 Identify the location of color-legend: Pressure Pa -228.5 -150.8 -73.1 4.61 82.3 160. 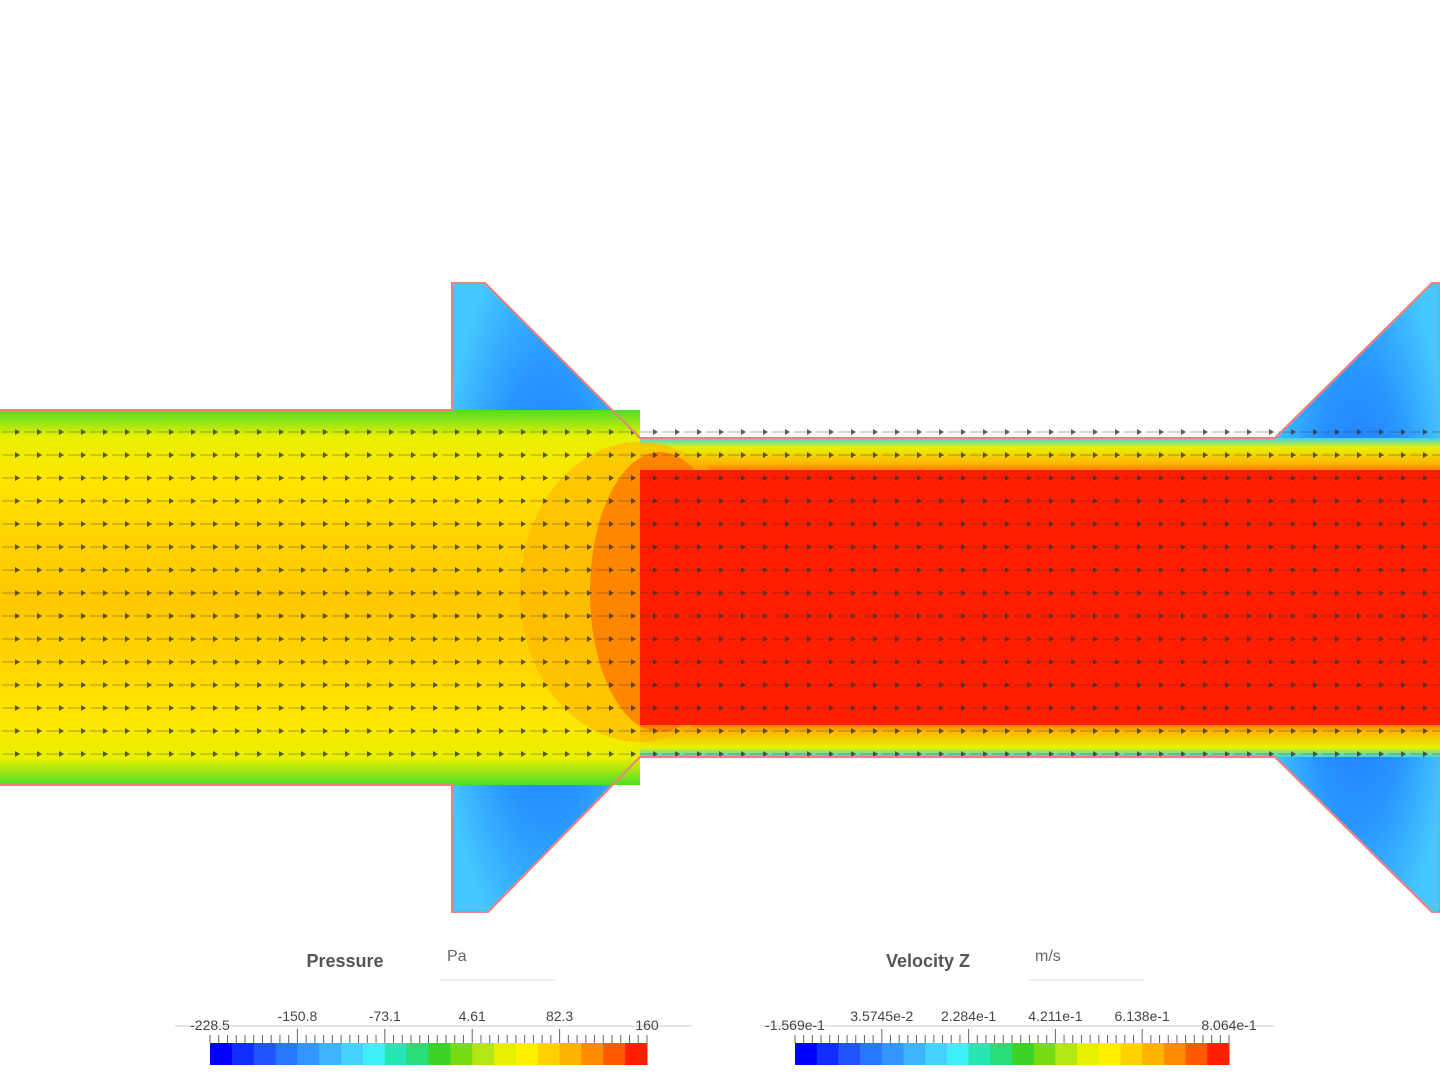
(433, 1006).